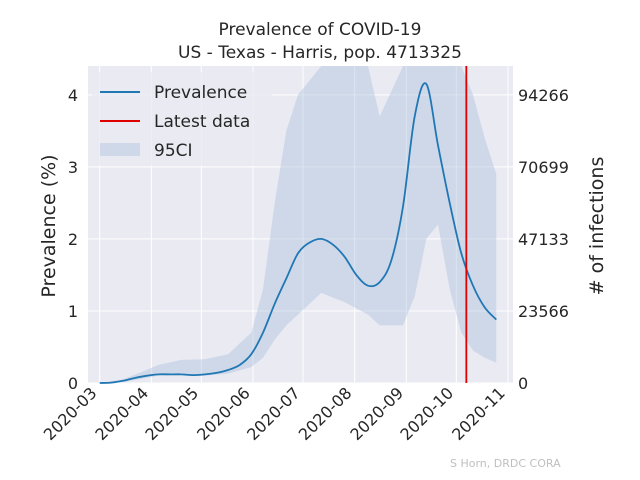  I want to click on credit-text: S Horn, DRDC CORA, so click(505, 463).